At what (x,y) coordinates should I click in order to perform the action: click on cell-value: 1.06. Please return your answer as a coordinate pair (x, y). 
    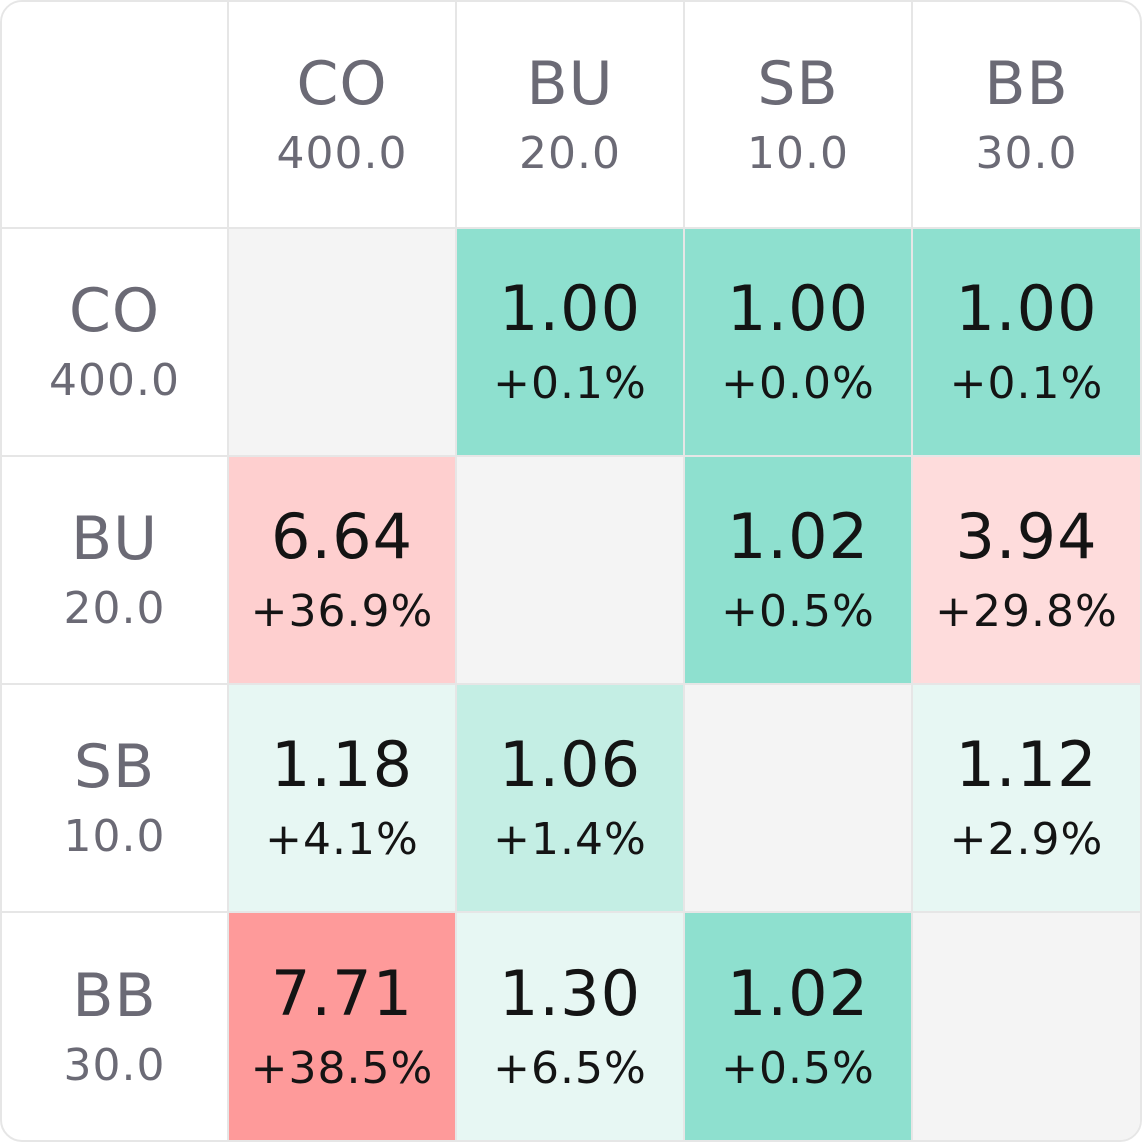
    Looking at the image, I should click on (570, 764).